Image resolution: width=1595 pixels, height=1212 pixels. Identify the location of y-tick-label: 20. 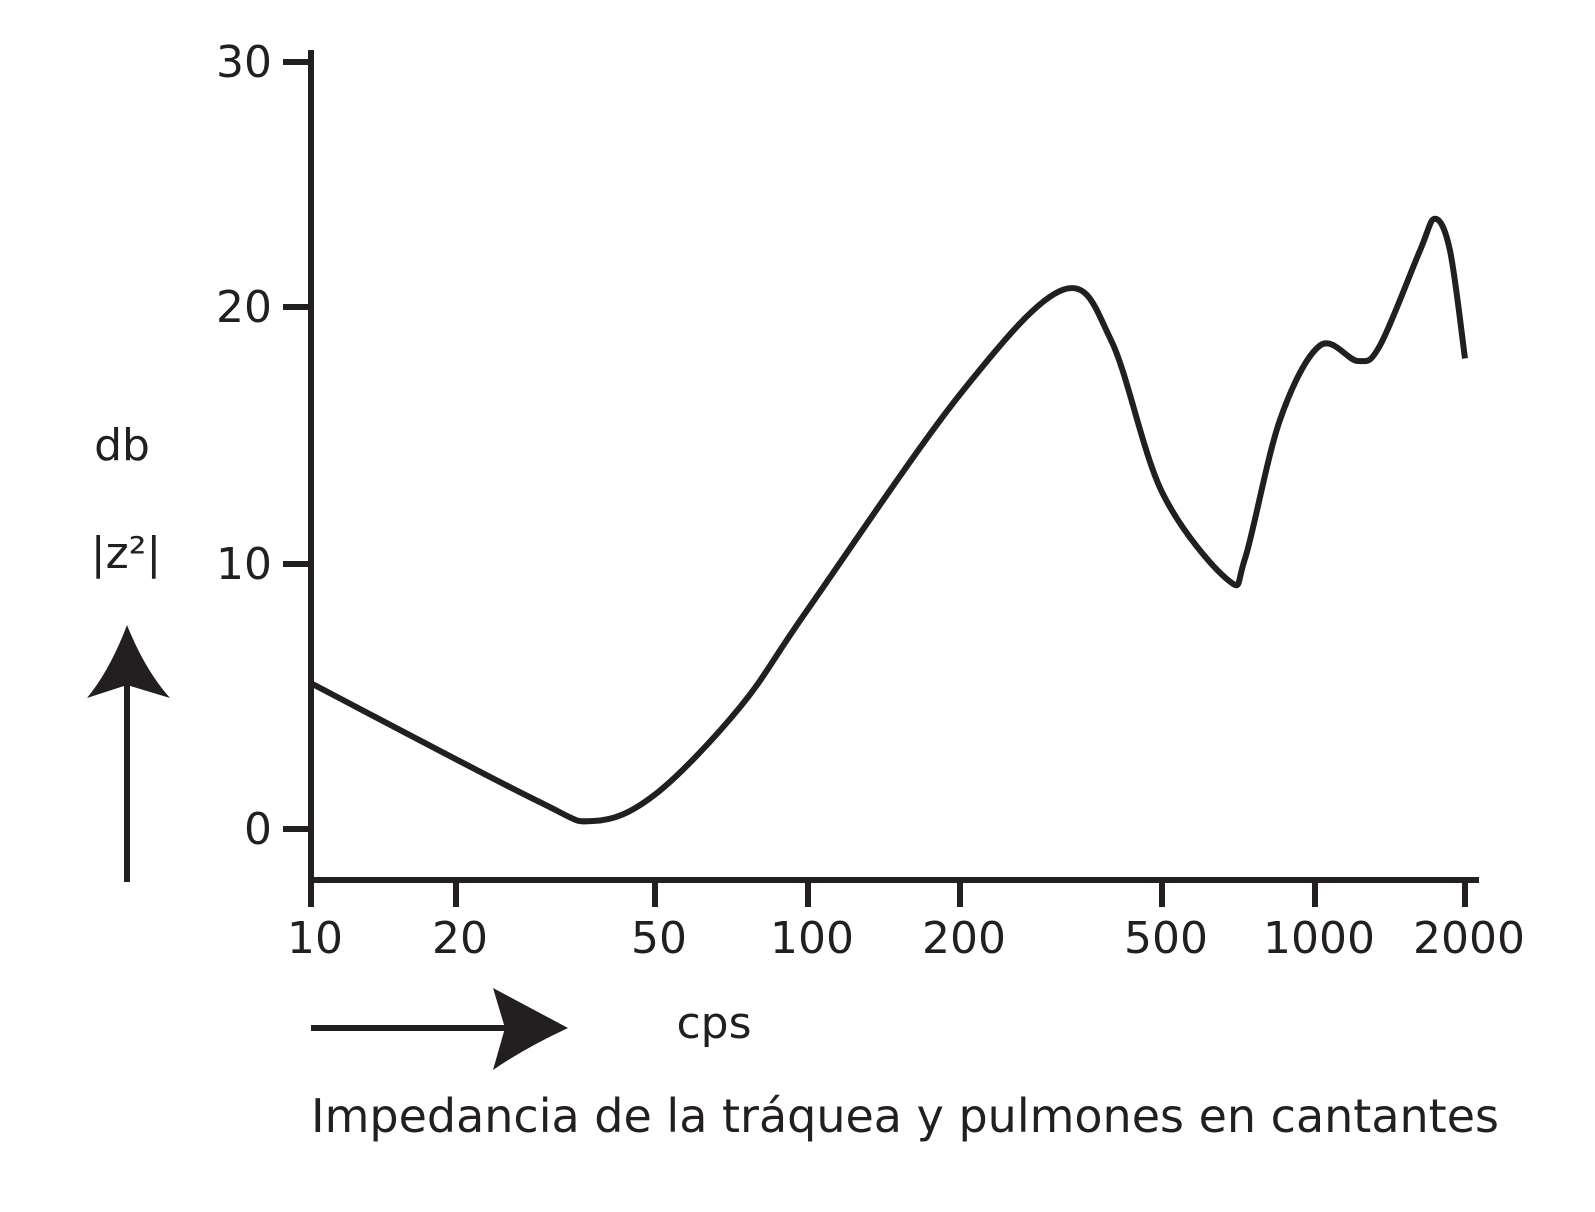
(244, 307).